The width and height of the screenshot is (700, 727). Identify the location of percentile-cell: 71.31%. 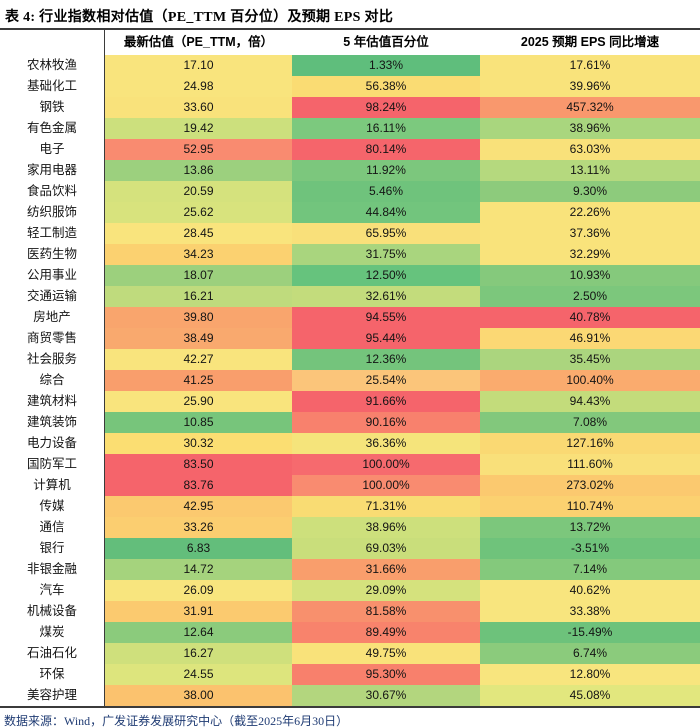
(386, 506).